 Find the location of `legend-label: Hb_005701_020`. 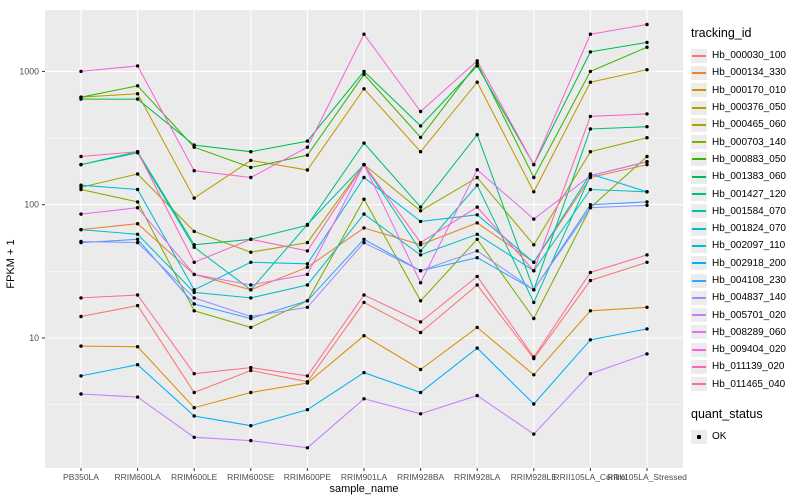

legend-label: Hb_005701_020 is located at coordinates (749, 315).